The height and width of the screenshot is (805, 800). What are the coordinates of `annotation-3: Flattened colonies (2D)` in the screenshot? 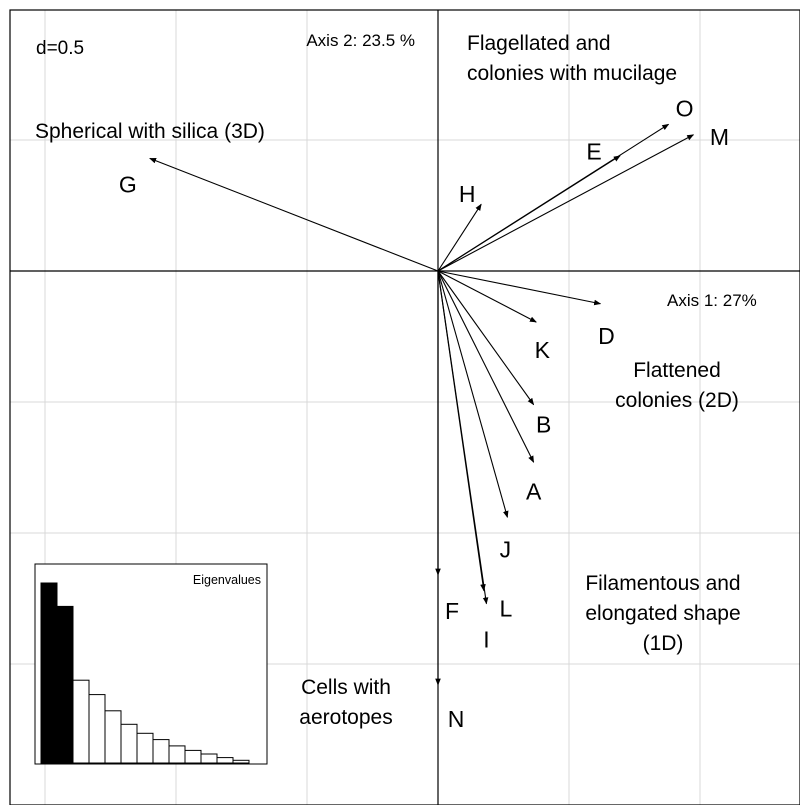 It's located at (677, 385).